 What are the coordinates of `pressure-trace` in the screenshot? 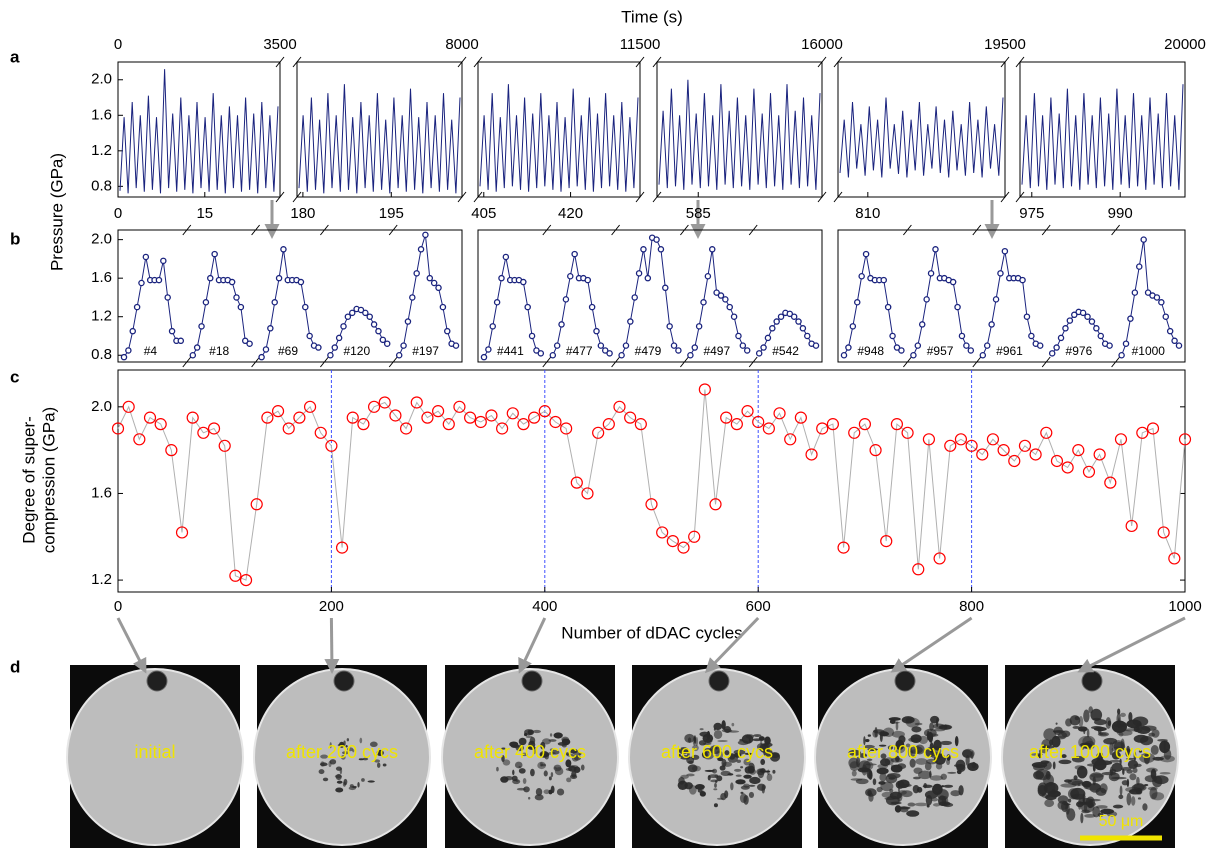 It's located at (739, 134).